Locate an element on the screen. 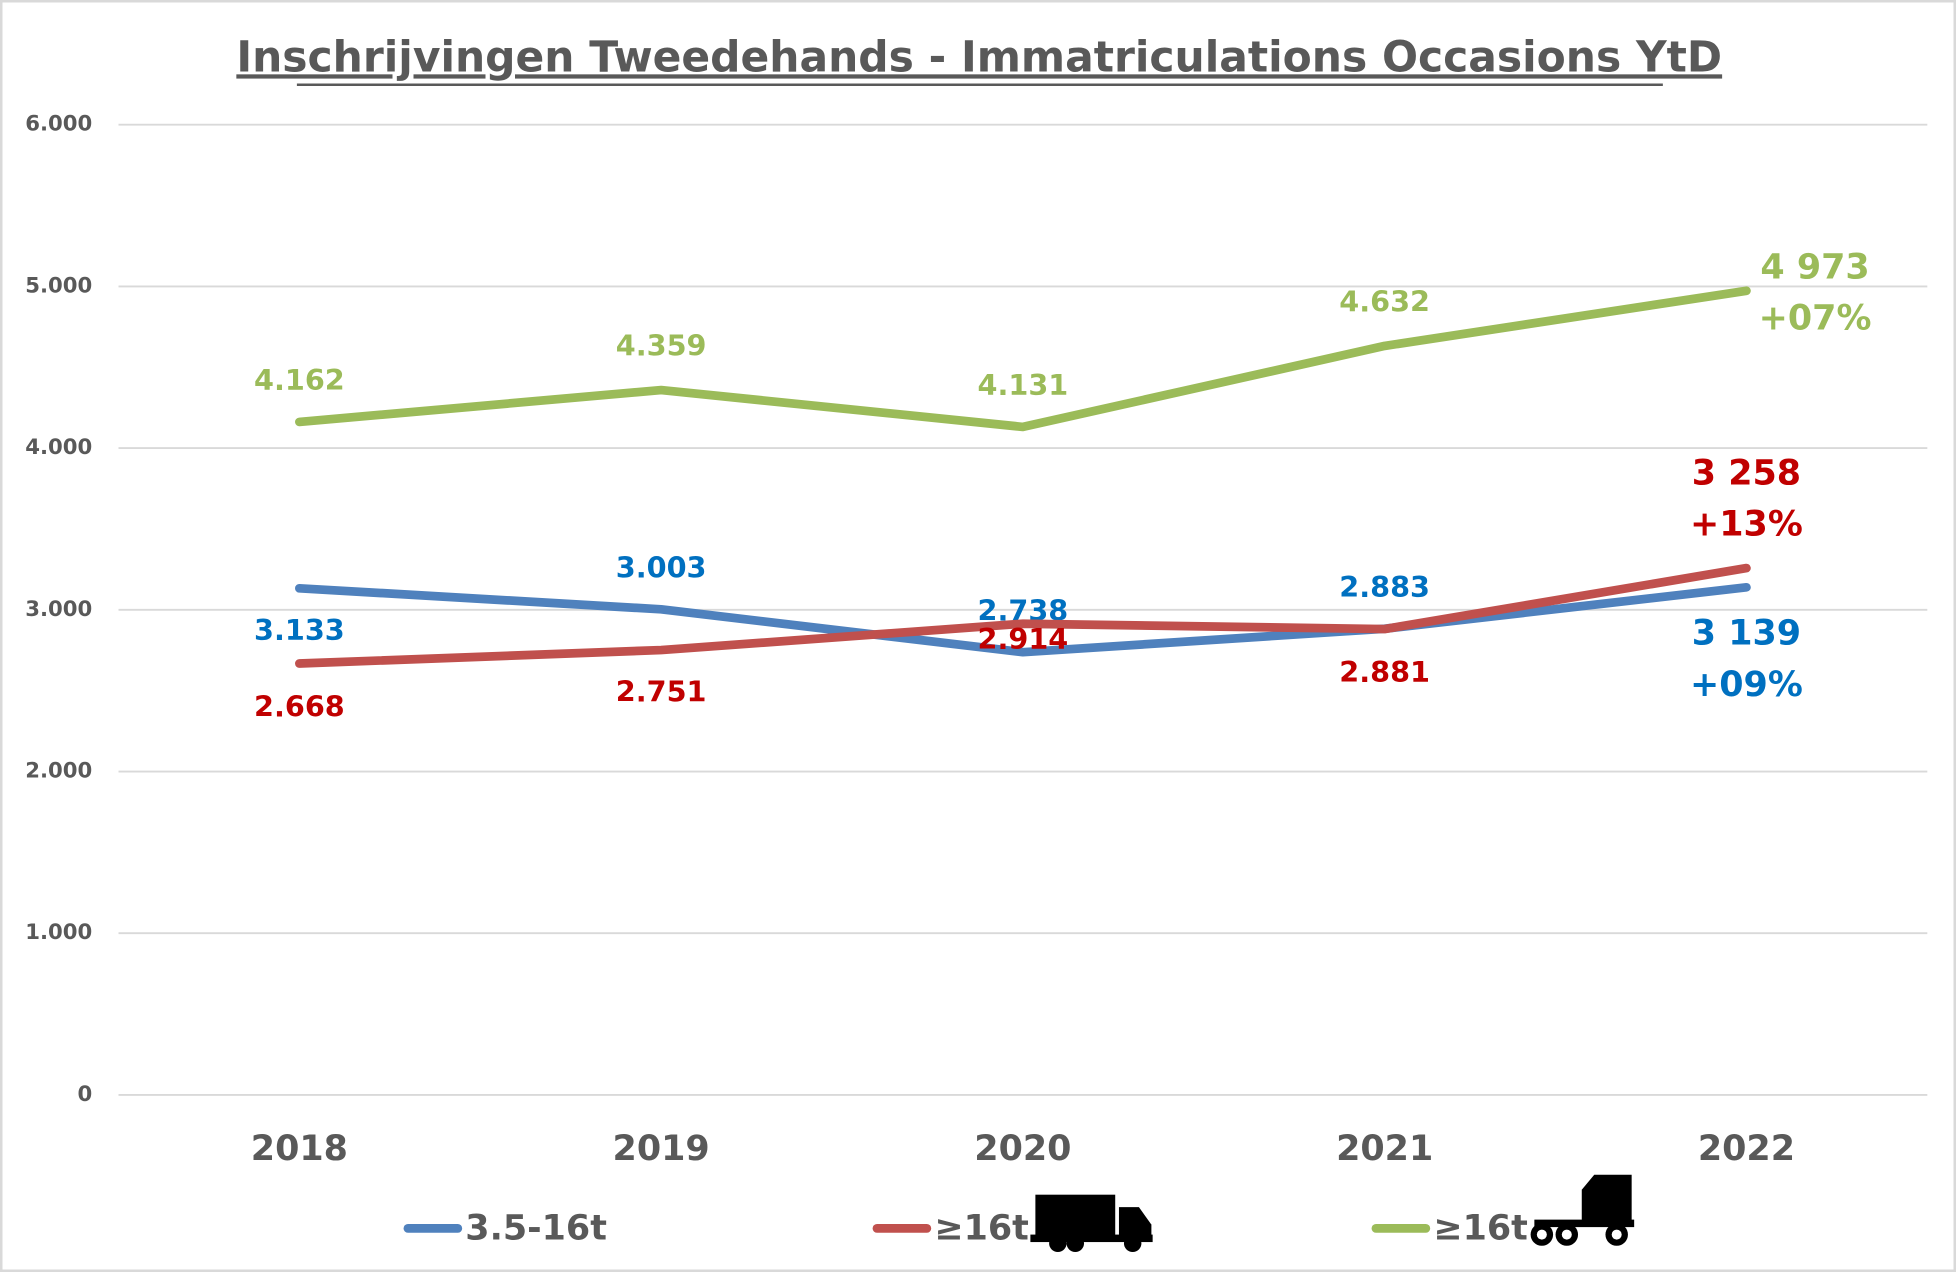 This screenshot has width=1956, height=1272. data-label: 4 973 is located at coordinates (1814, 267).